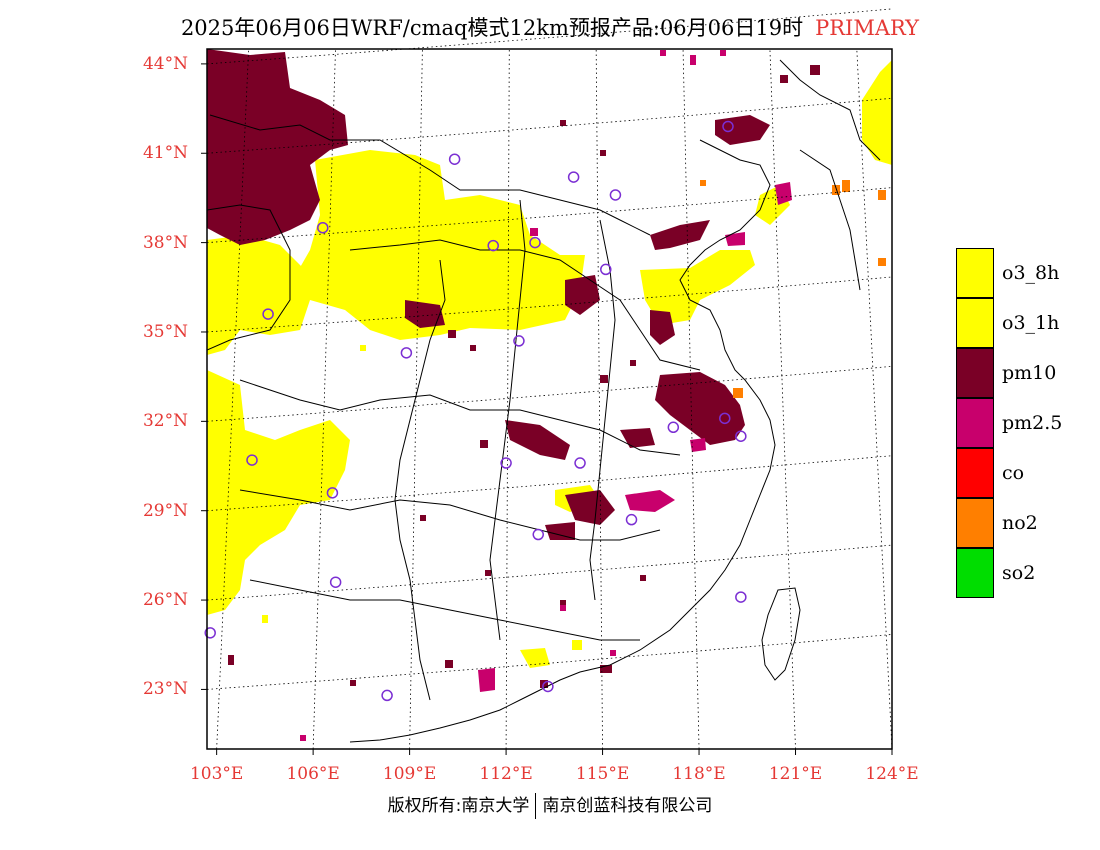  Describe the element at coordinates (536, 806) in the screenshot. I see `copyright-separator` at that location.